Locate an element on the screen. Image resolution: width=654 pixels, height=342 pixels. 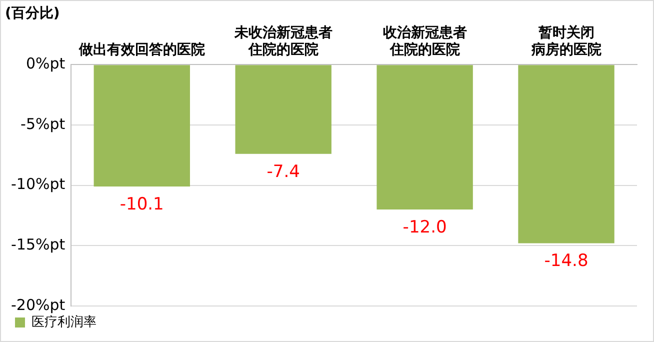
y-tick-label: -15%pt is located at coordinates (38, 245).